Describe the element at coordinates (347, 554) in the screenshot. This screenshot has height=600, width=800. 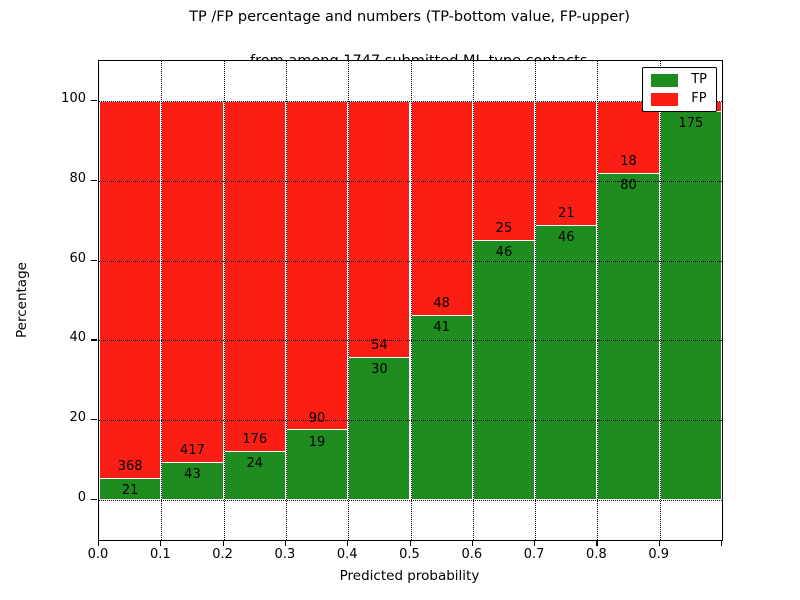
I see `x-tick-label: 0.4` at that location.